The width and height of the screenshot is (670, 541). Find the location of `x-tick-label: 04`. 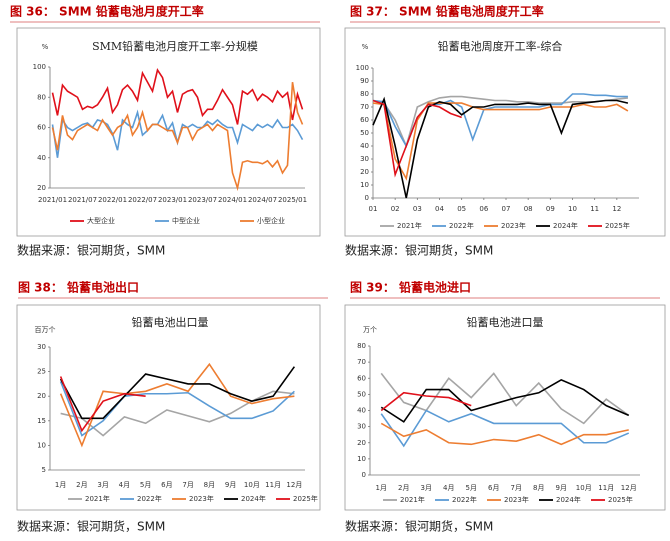

x-tick-label: 04 is located at coordinates (439, 209).